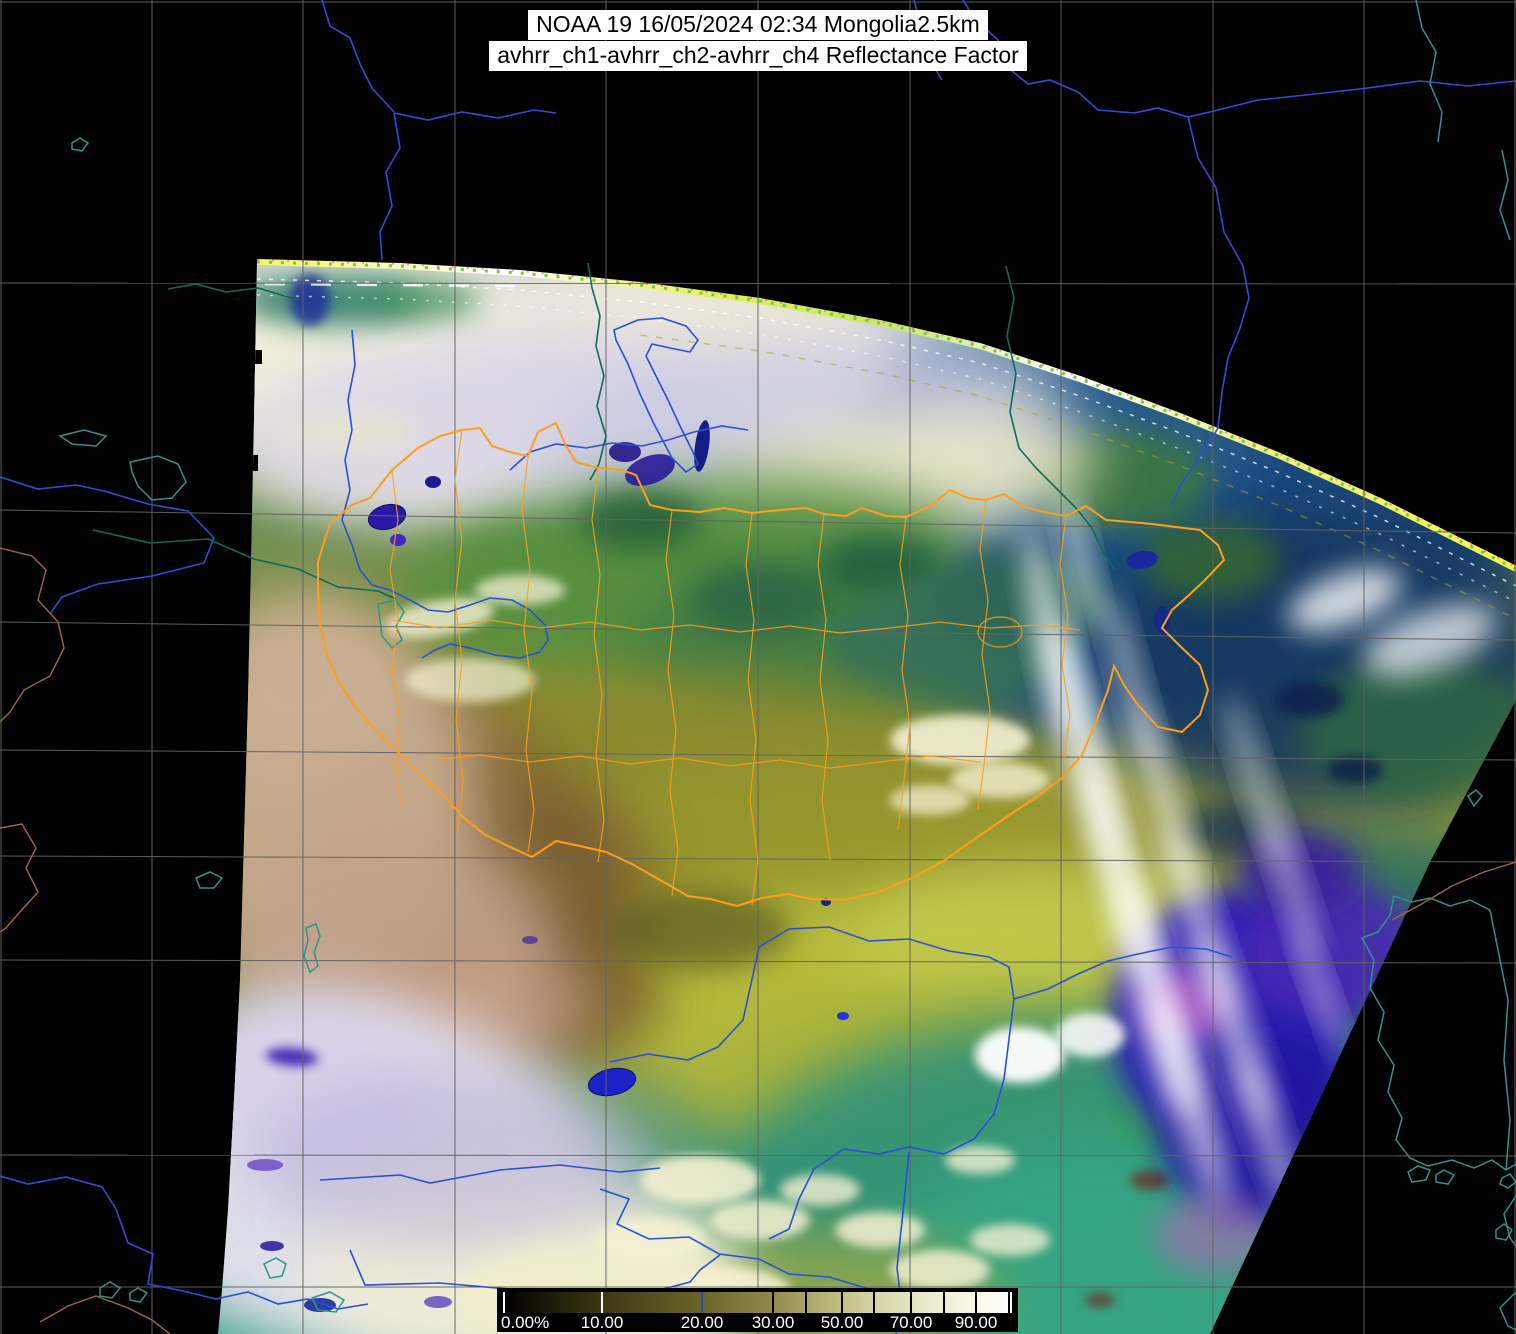  What do you see at coordinates (976, 1322) in the screenshot?
I see `colorbar-label: 90.00` at bounding box center [976, 1322].